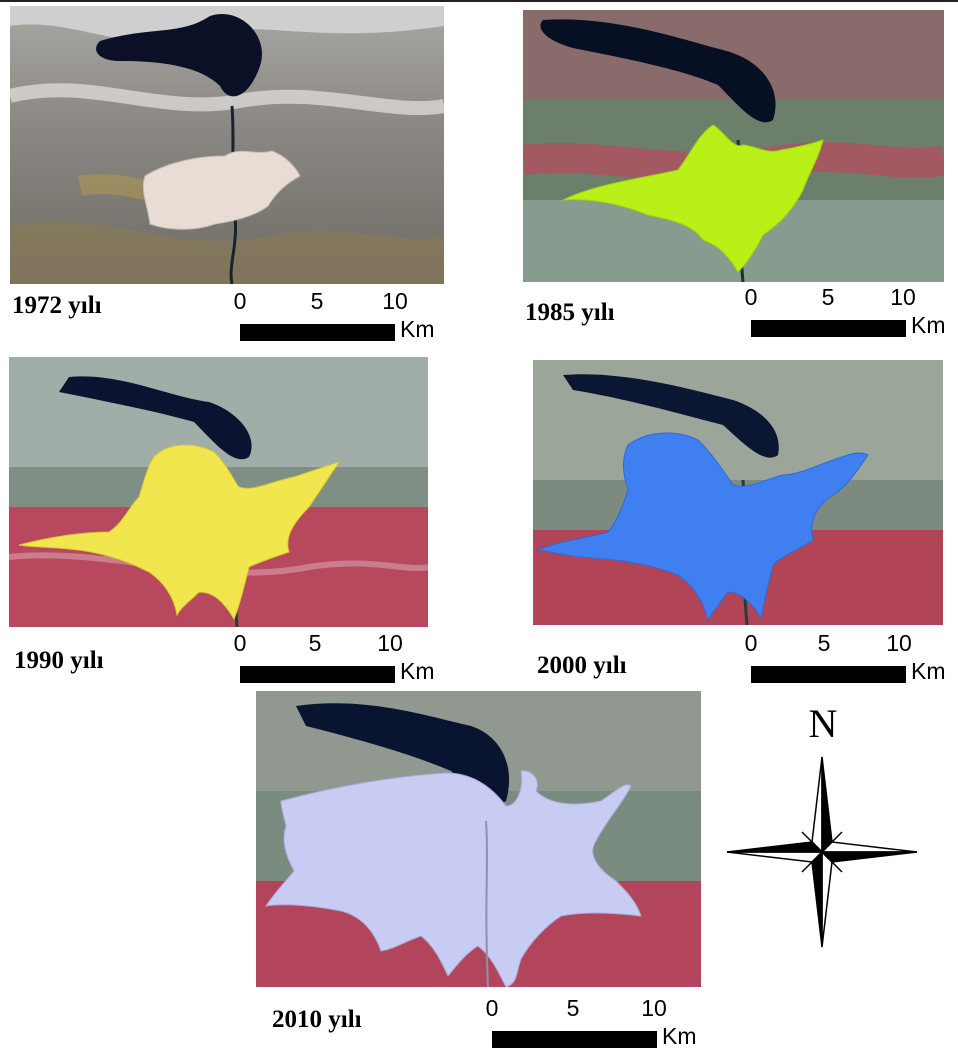  What do you see at coordinates (179, 532) in the screenshot?
I see `urban-area-1990` at bounding box center [179, 532].